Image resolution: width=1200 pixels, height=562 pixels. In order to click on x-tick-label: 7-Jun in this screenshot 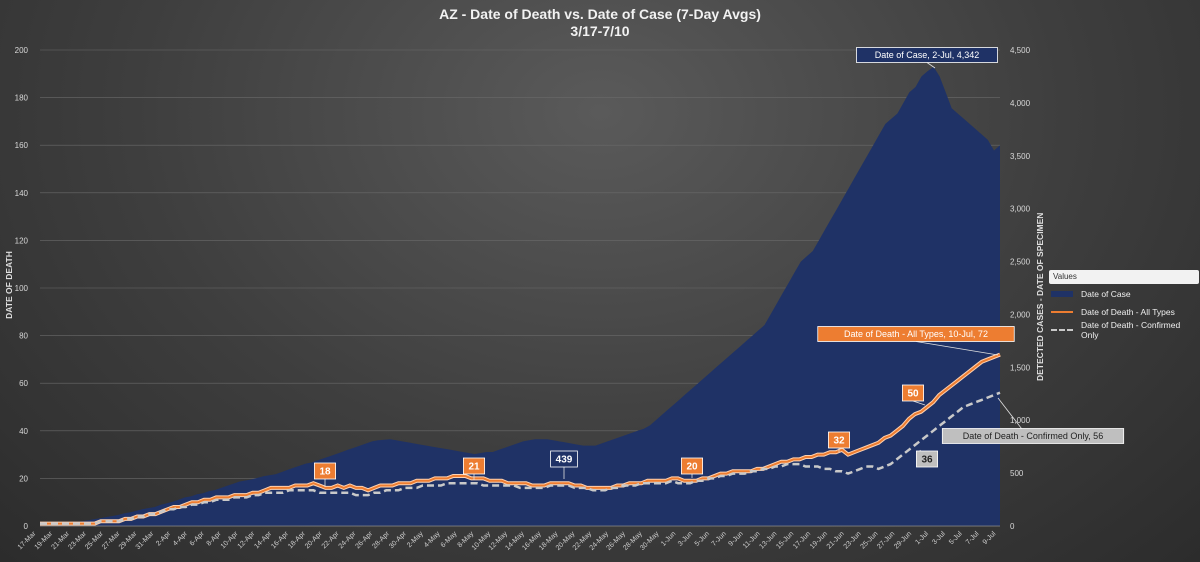, I will do `click(719, 538)`.